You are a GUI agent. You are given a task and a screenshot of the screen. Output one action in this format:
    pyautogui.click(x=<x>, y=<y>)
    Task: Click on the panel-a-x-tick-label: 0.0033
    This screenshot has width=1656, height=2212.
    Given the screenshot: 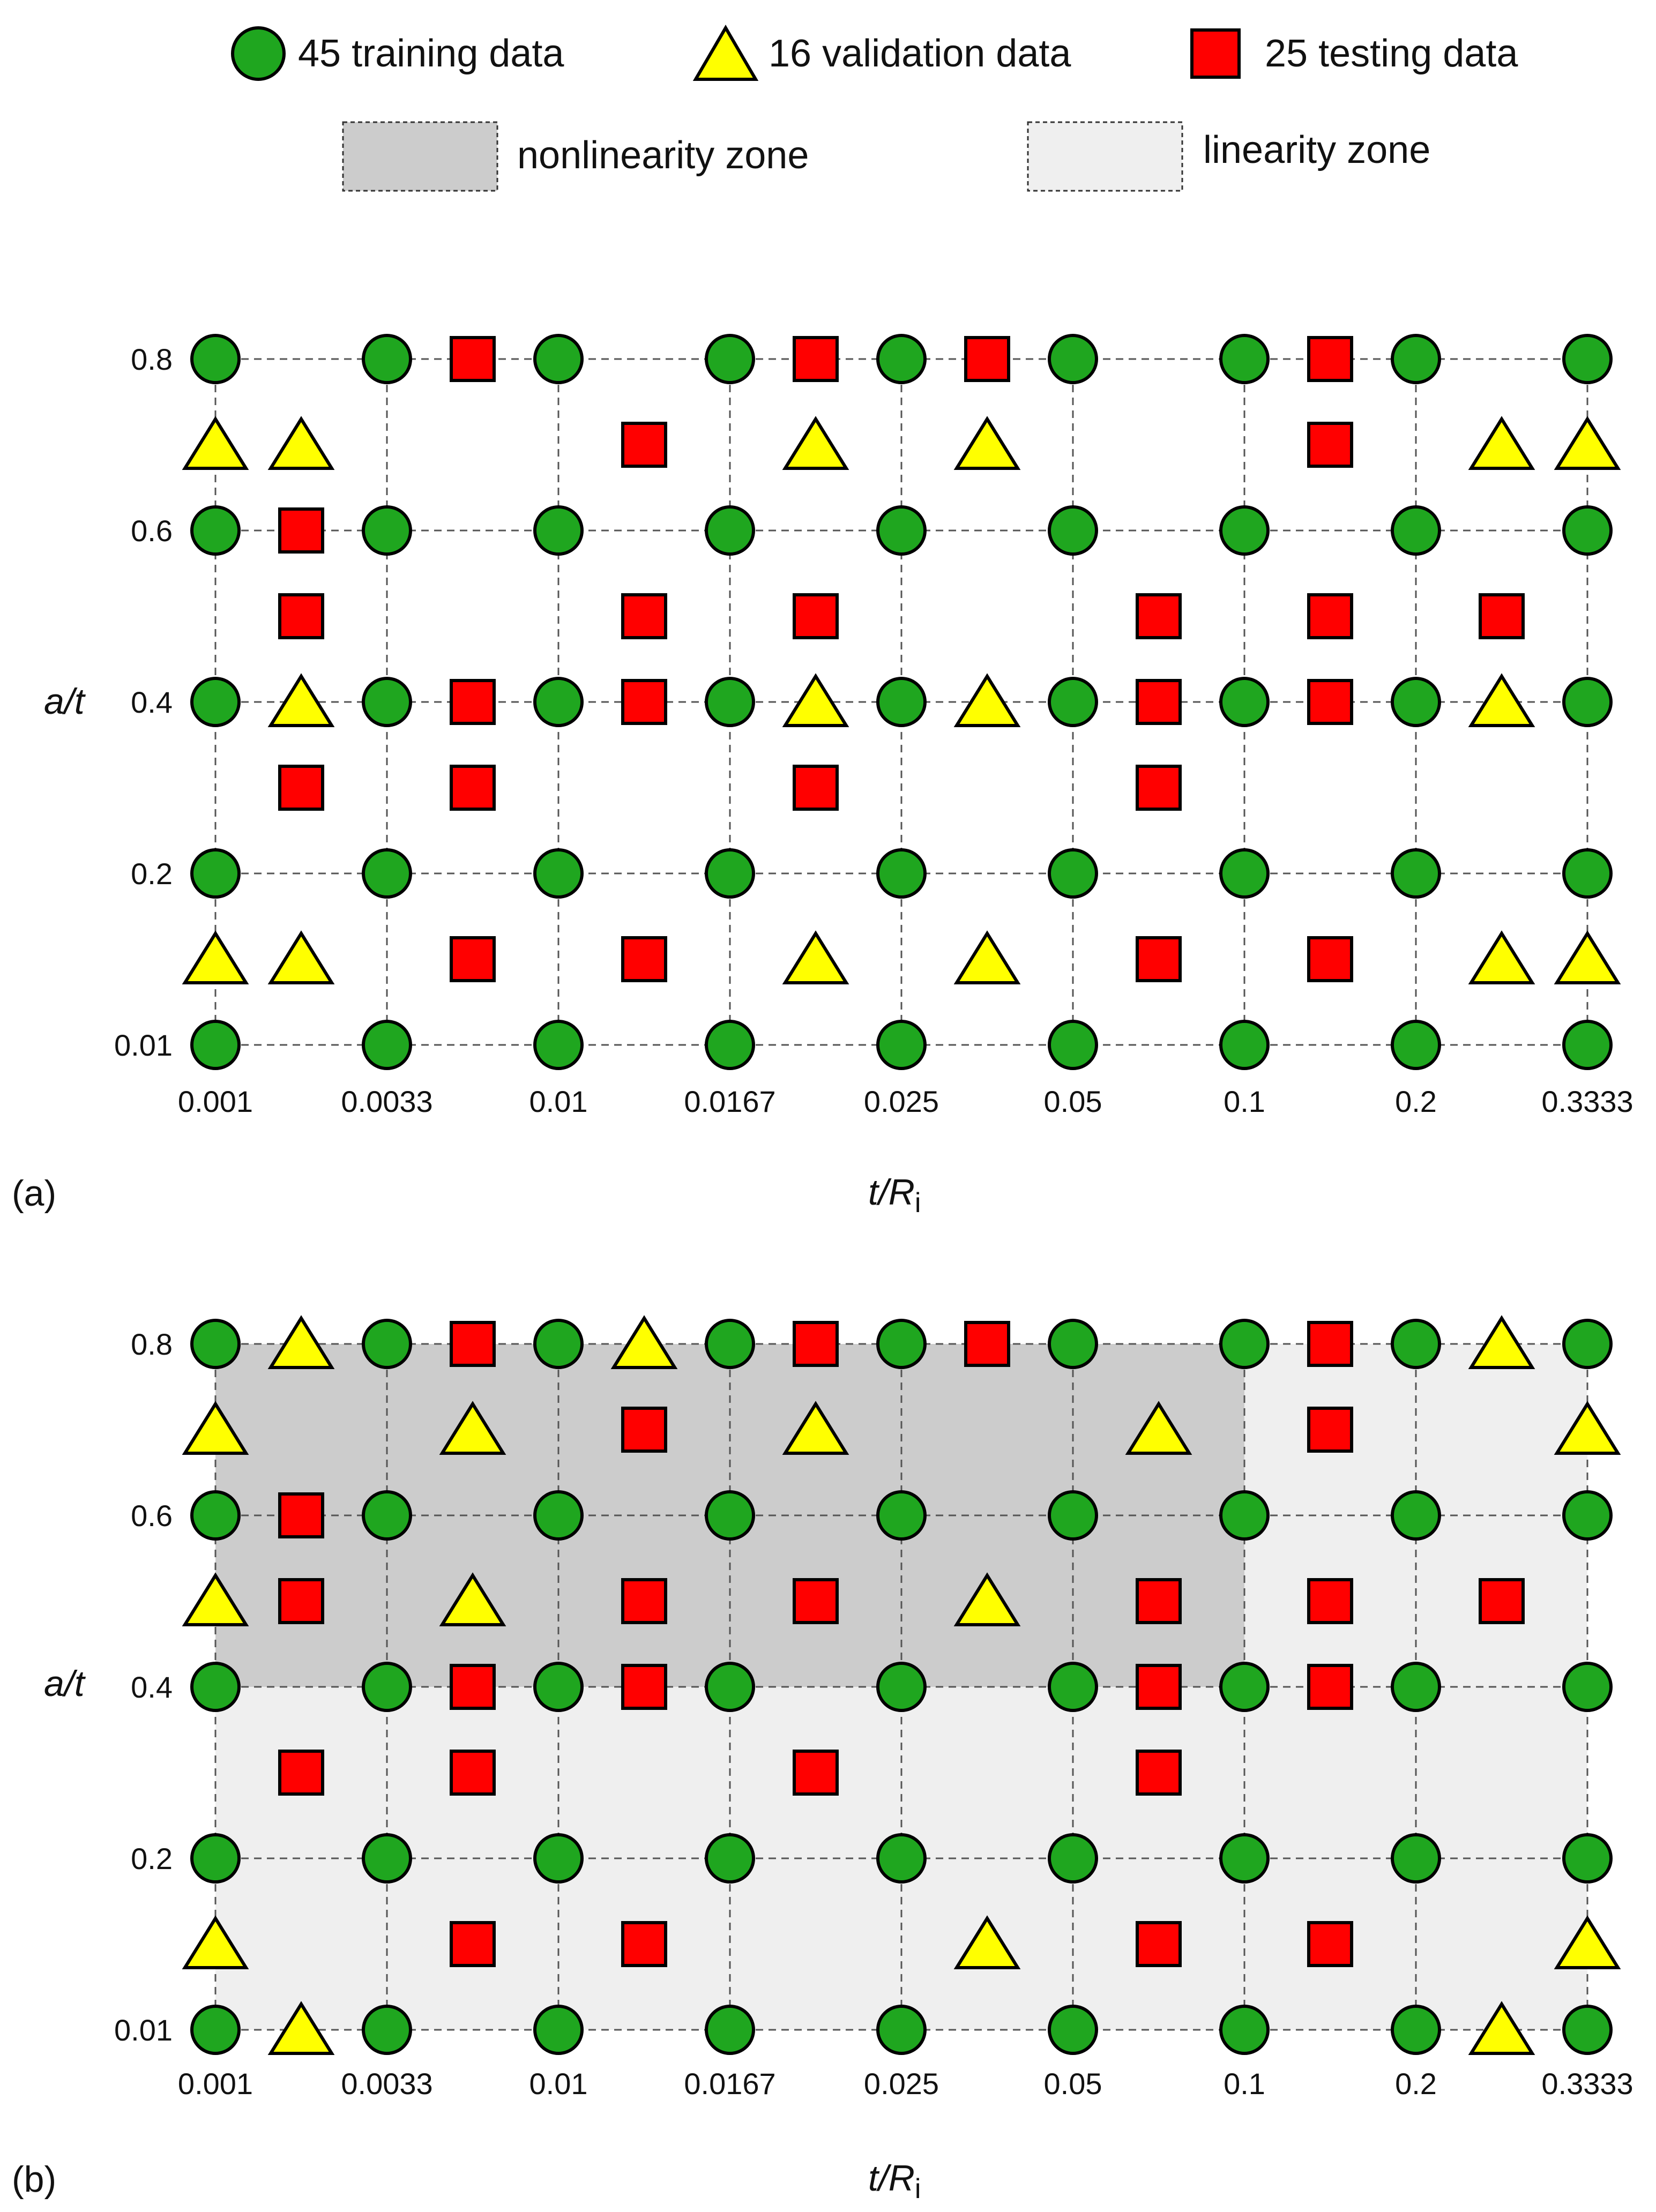 What is the action you would take?
    pyautogui.click(x=386, y=1101)
    